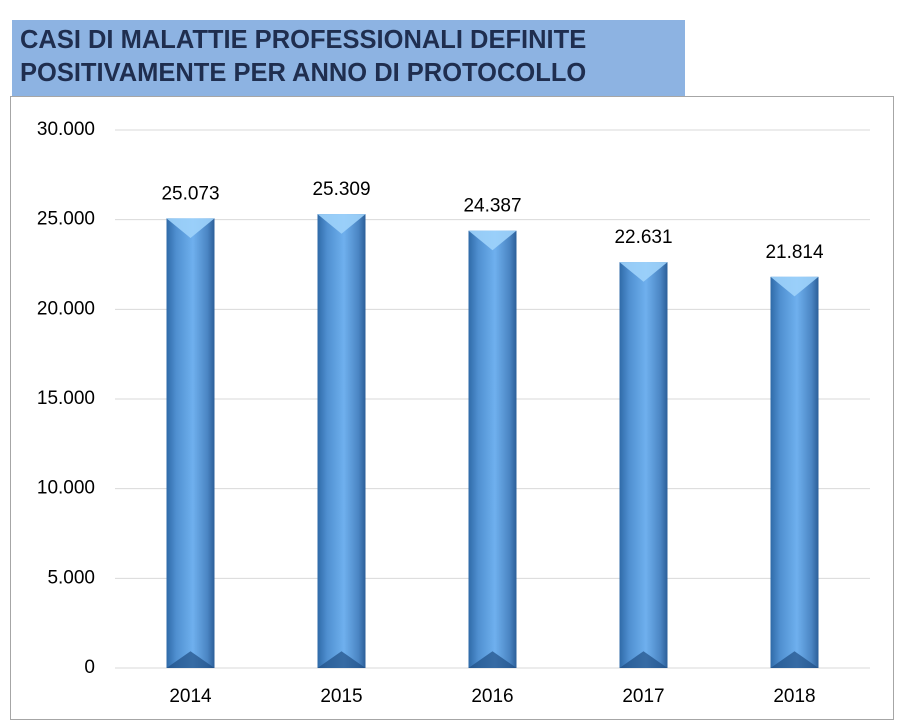  Describe the element at coordinates (66, 219) in the screenshot. I see `y-tick-label: 25.000` at that location.